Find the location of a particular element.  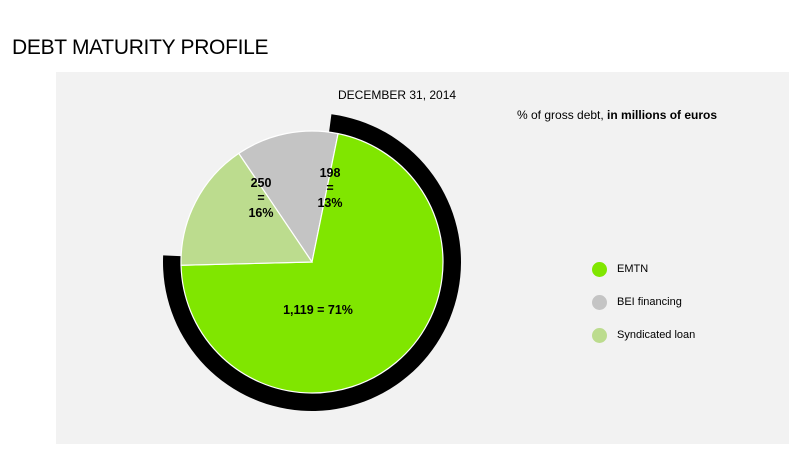

legend-item-bei-financing: BEI financing is located at coordinates (643, 302).